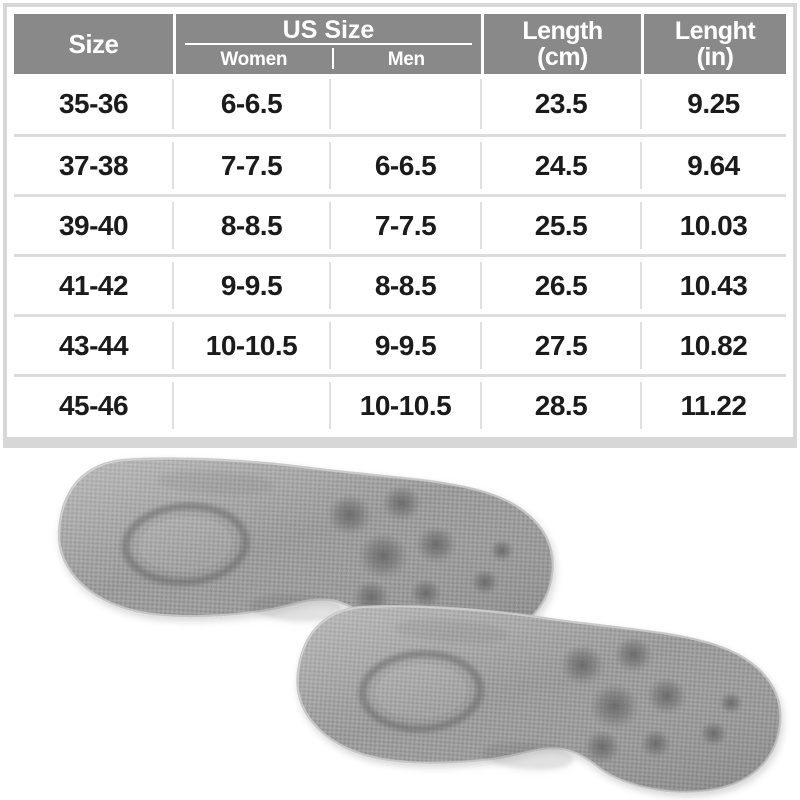  Describe the element at coordinates (93, 405) in the screenshot. I see `cell-size: 45-46` at that location.